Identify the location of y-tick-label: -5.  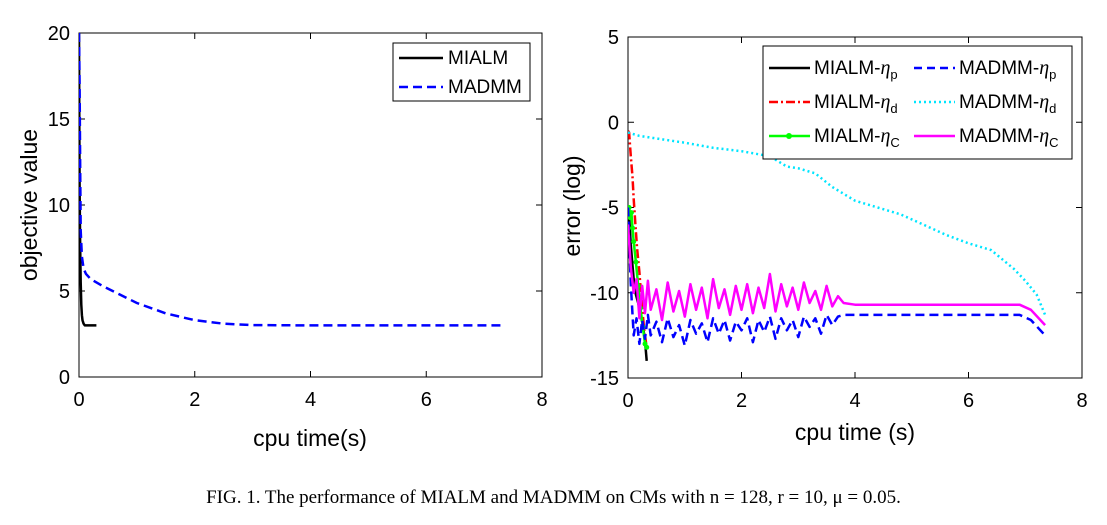
(610, 209).